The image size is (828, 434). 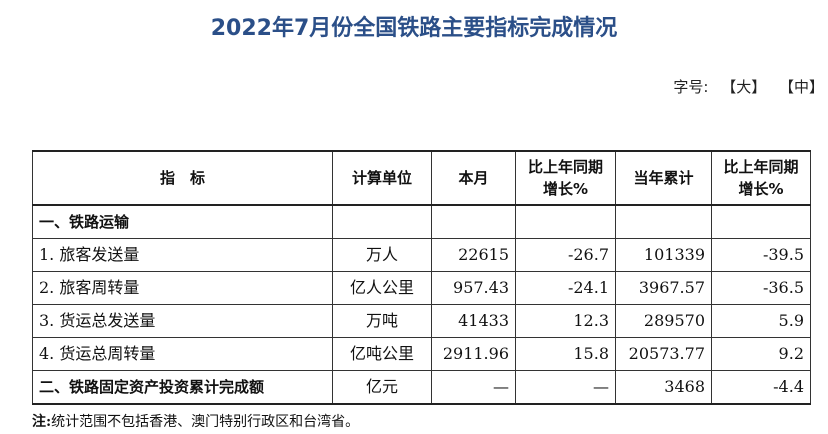 What do you see at coordinates (691, 87) in the screenshot?
I see `font-size-label: 字号:` at bounding box center [691, 87].